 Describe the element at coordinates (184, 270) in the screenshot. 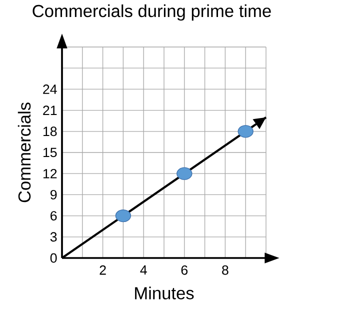

I see `x-tick-label: 6` at that location.